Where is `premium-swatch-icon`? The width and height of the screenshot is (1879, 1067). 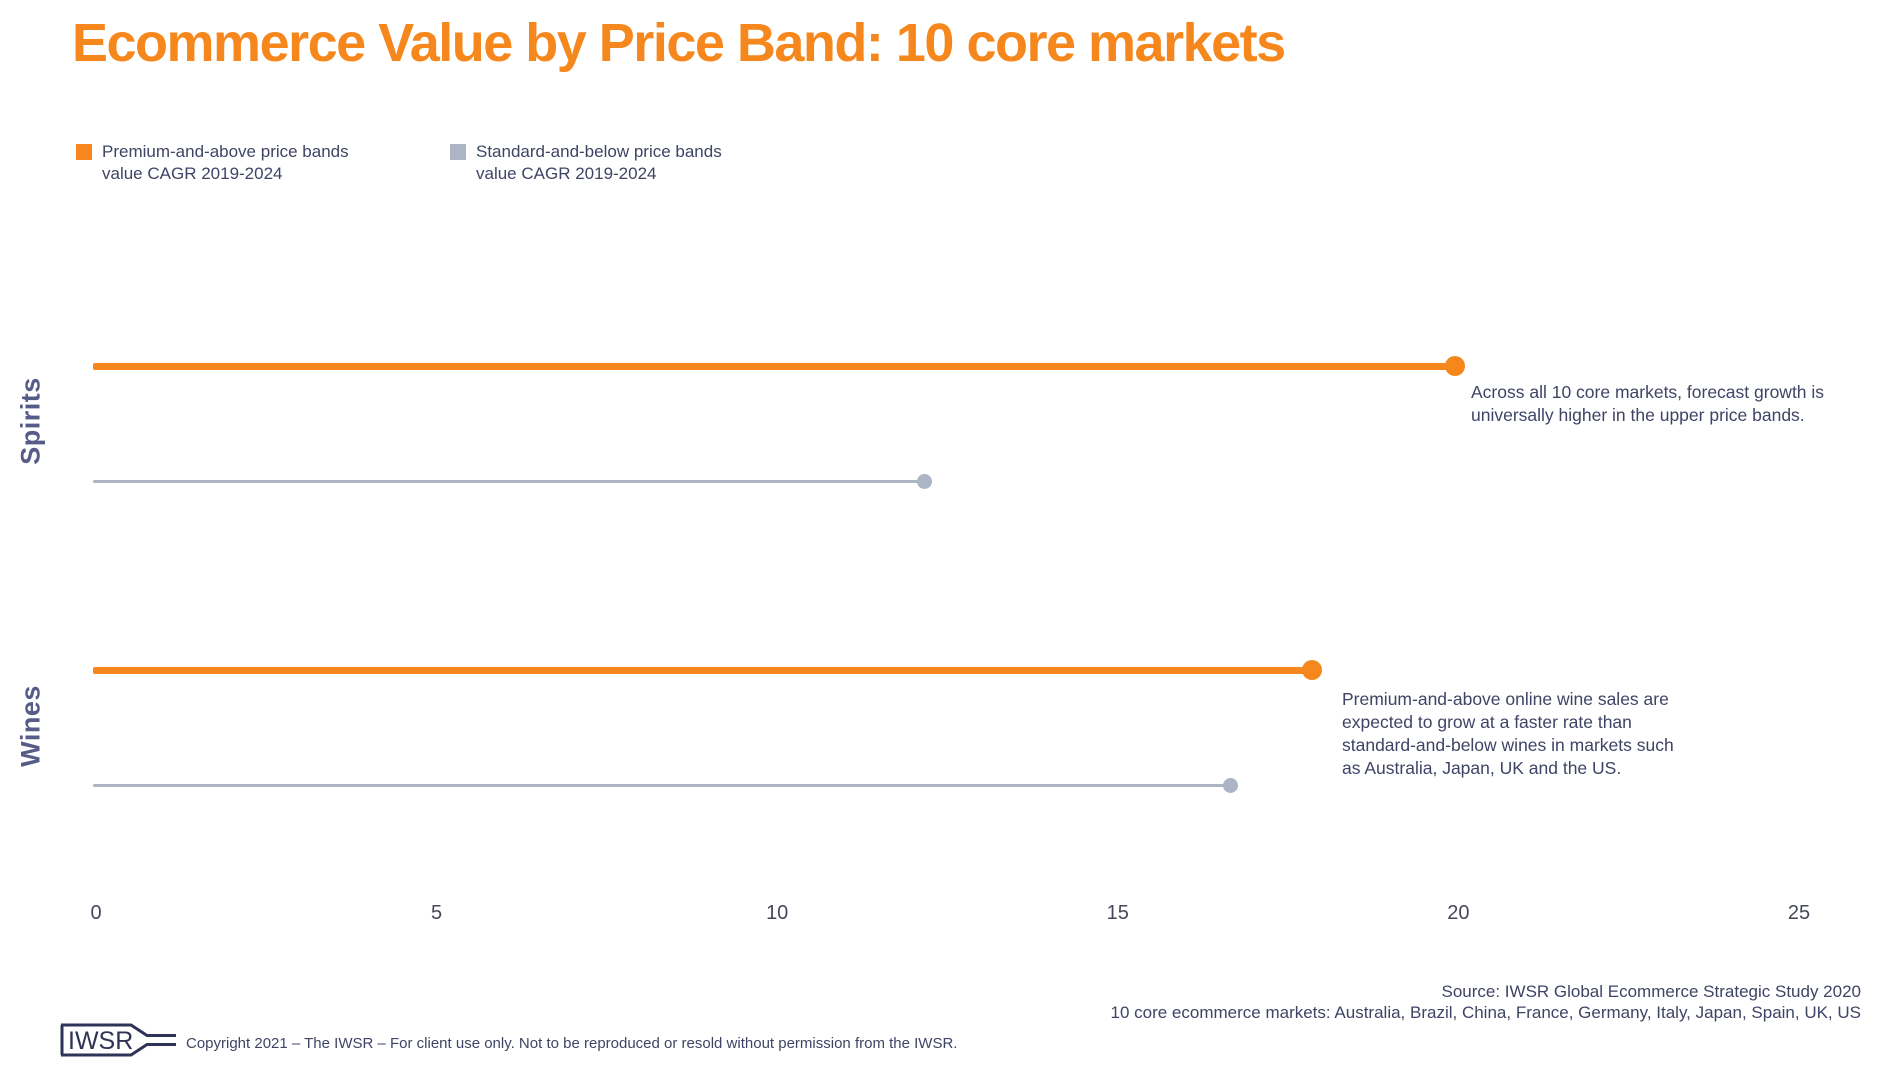 premium-swatch-icon is located at coordinates (84, 152).